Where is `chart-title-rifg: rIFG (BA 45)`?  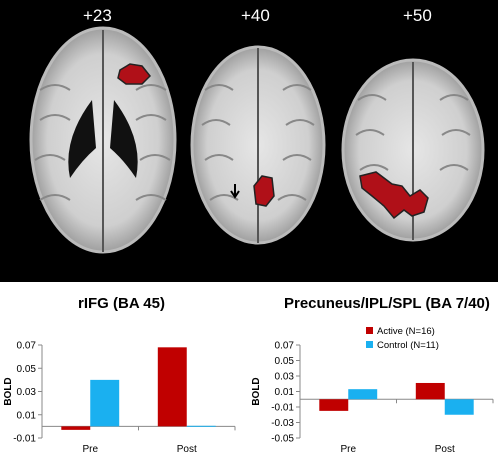
chart-title-rifg: rIFG (BA 45) is located at coordinates (121, 303).